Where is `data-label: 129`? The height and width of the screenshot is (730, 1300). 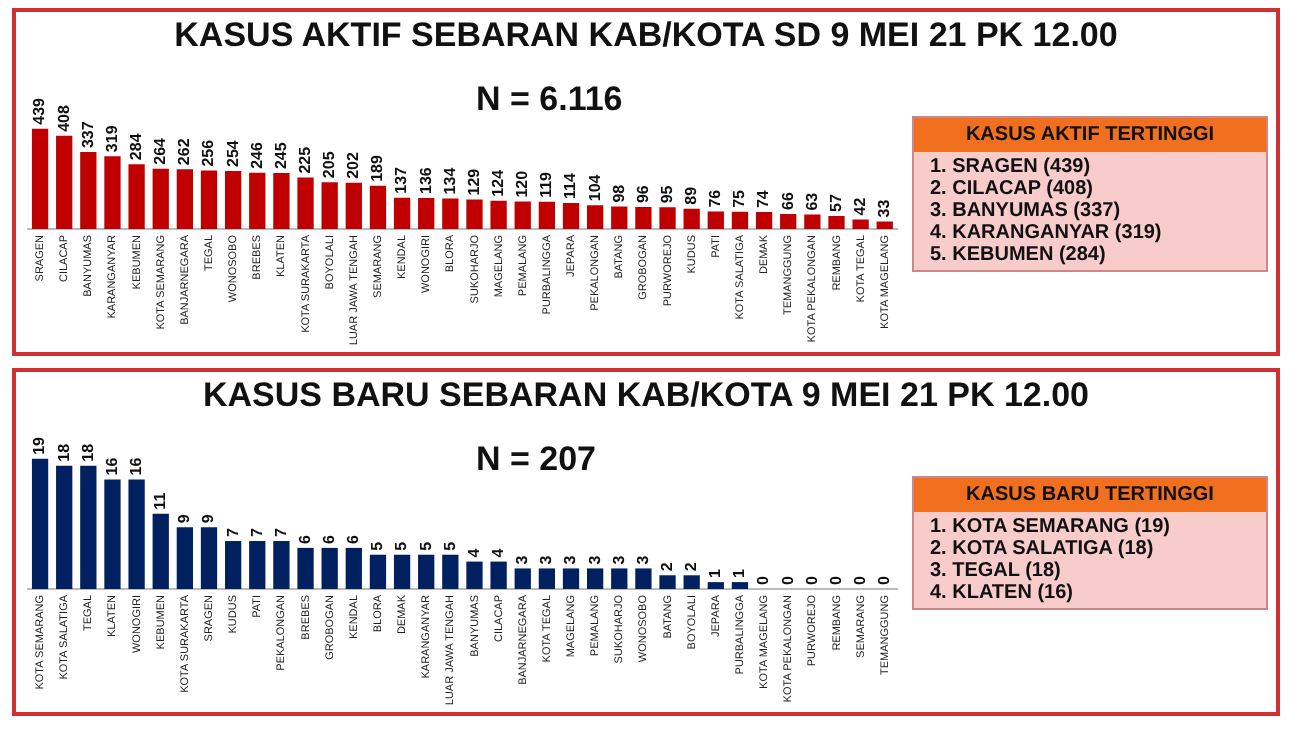 data-label: 129 is located at coordinates (473, 181).